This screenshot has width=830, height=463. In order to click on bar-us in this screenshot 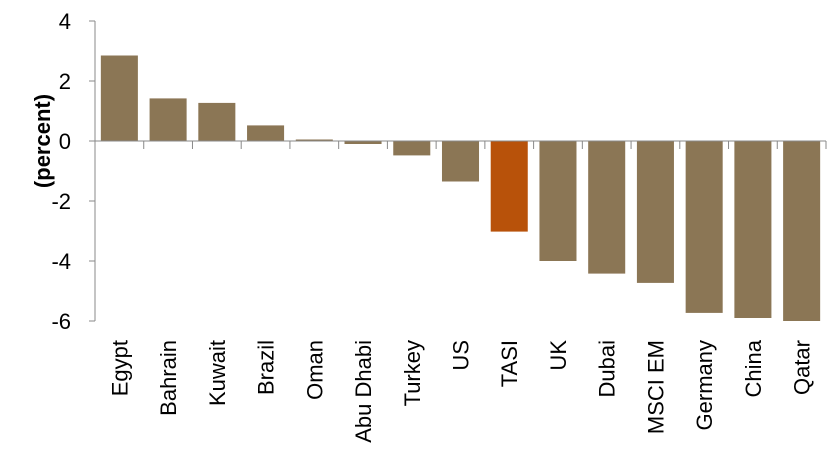, I will do `click(460, 161)`.